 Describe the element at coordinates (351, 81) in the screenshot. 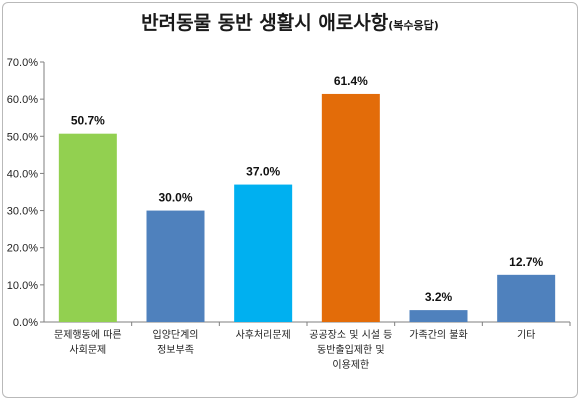

I see `data-label: 61.4%` at that location.